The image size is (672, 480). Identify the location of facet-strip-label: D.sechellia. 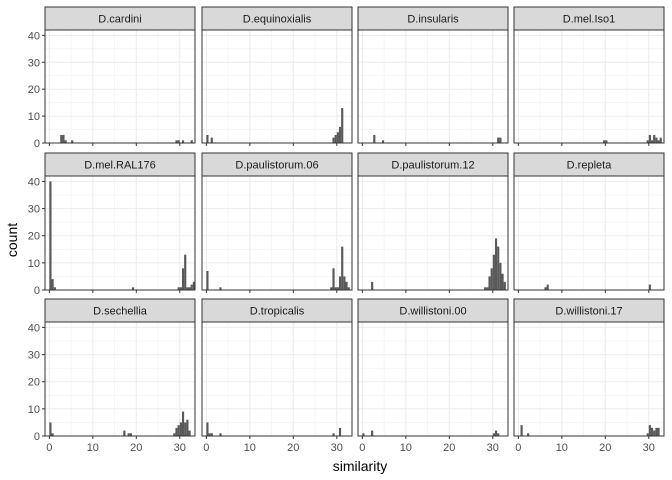
(120, 312).